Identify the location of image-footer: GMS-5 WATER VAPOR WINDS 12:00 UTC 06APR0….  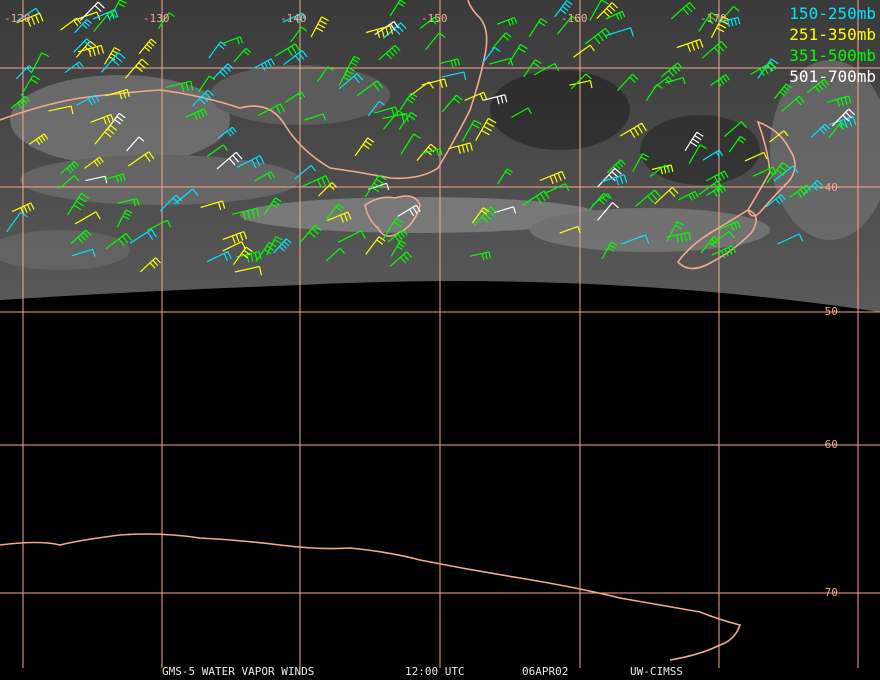
(440, 672).